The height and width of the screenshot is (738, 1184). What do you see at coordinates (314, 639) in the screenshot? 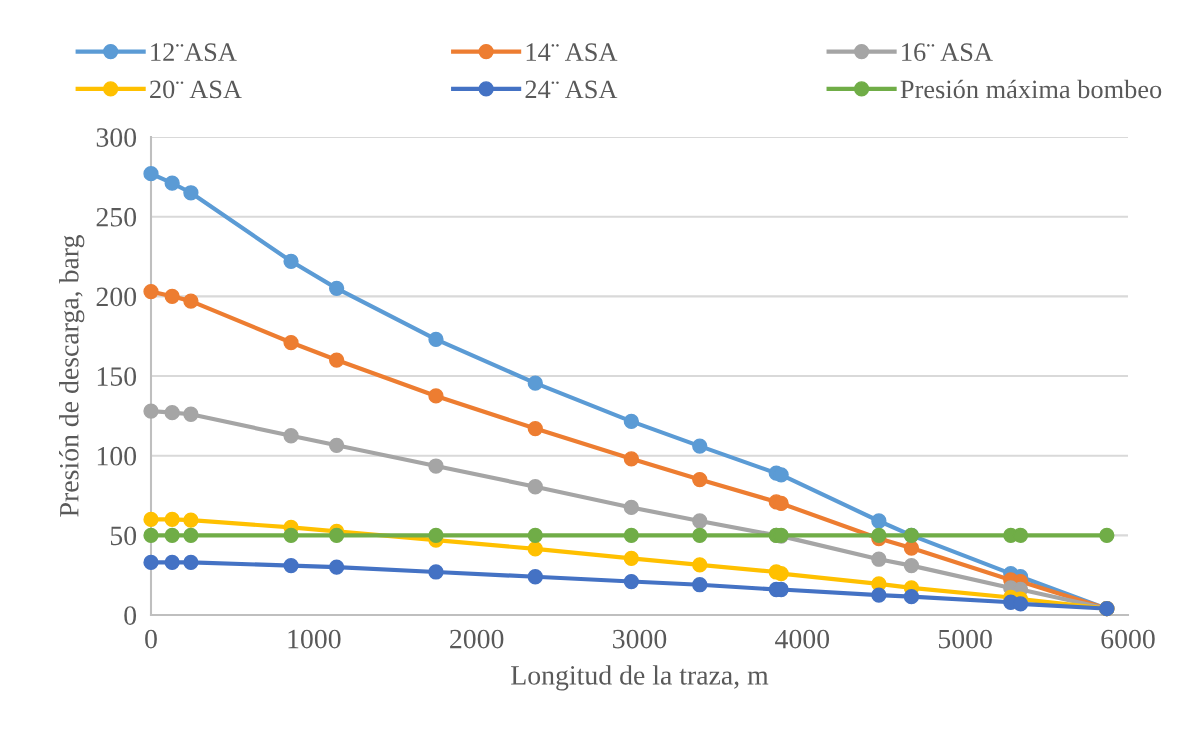
I see `x-tick-label: 1000` at bounding box center [314, 639].